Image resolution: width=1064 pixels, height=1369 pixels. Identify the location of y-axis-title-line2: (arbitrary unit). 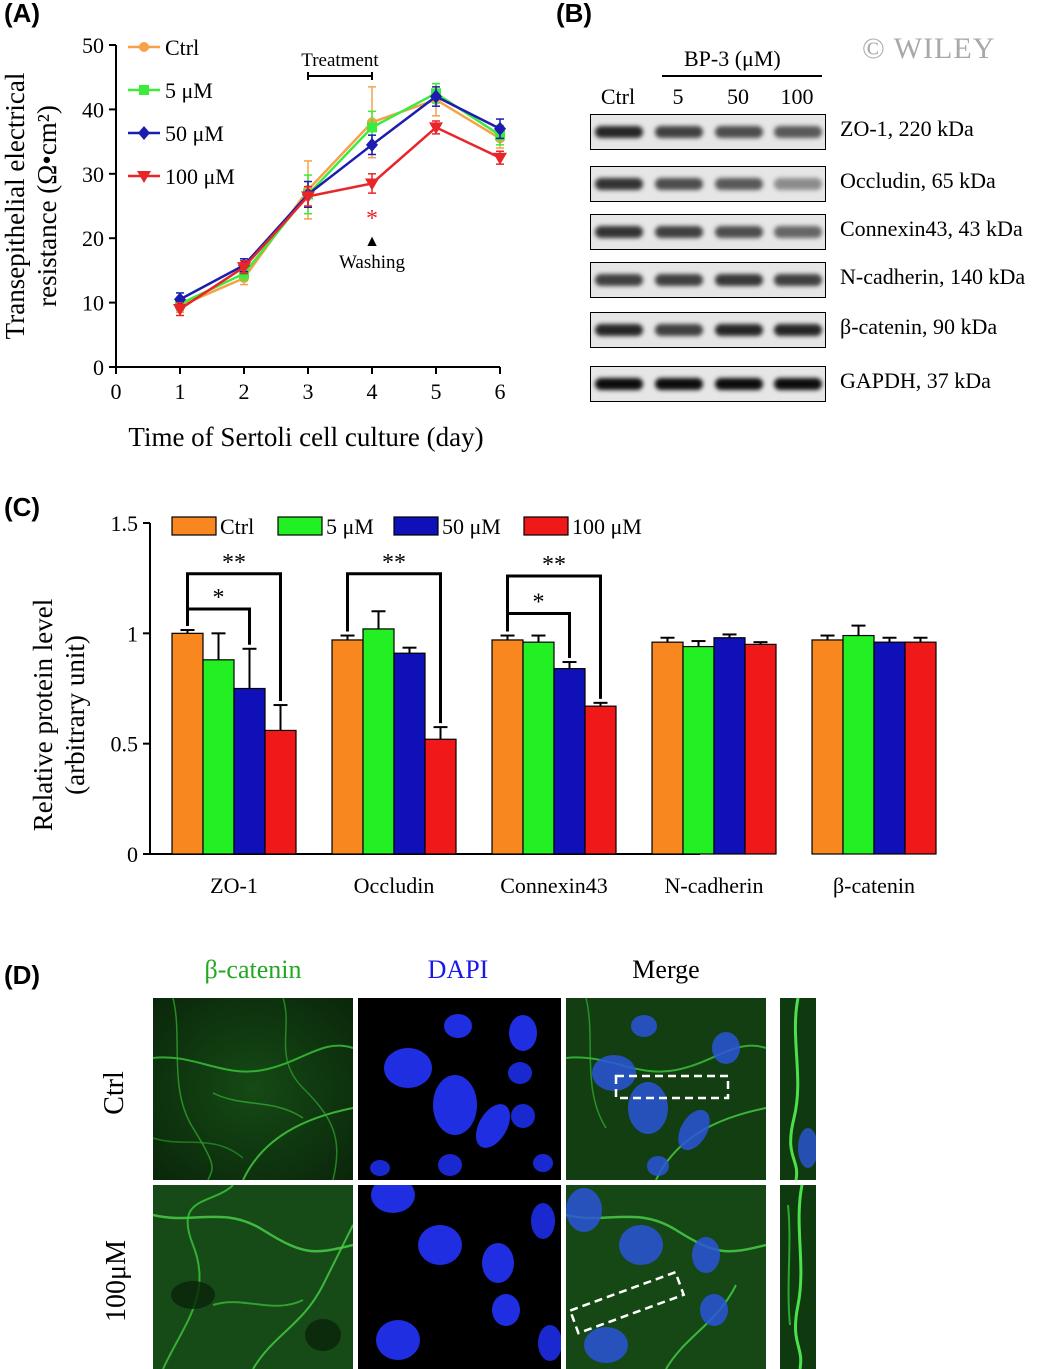
(75, 715).